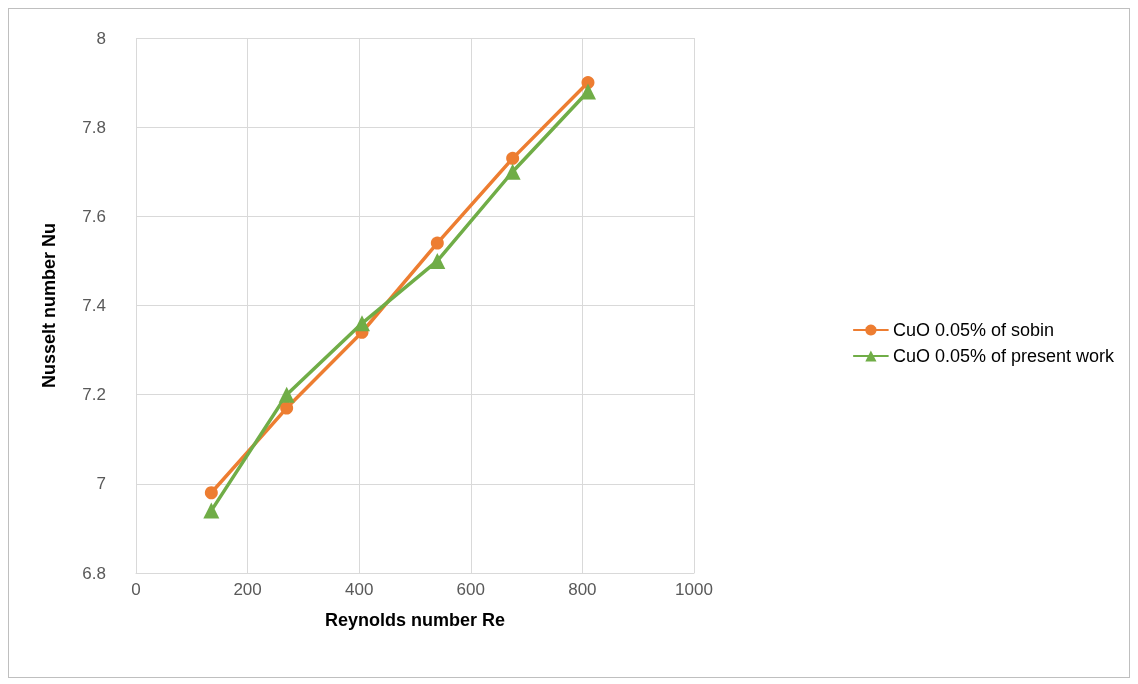  I want to click on y-tick-label: 7.6, so click(94, 216).